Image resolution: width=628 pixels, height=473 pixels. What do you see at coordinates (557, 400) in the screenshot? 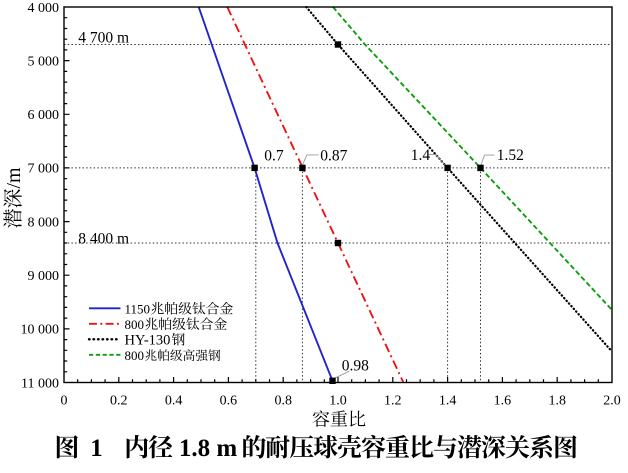
I see `svg-text: 1.8` at bounding box center [557, 400].